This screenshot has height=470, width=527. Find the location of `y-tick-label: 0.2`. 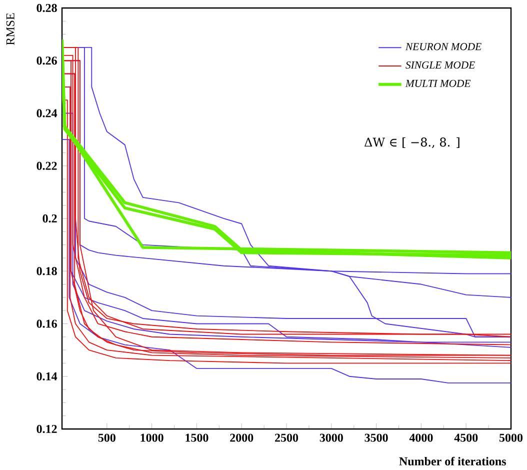

y-tick-label: 0.2 is located at coordinates (49, 218).